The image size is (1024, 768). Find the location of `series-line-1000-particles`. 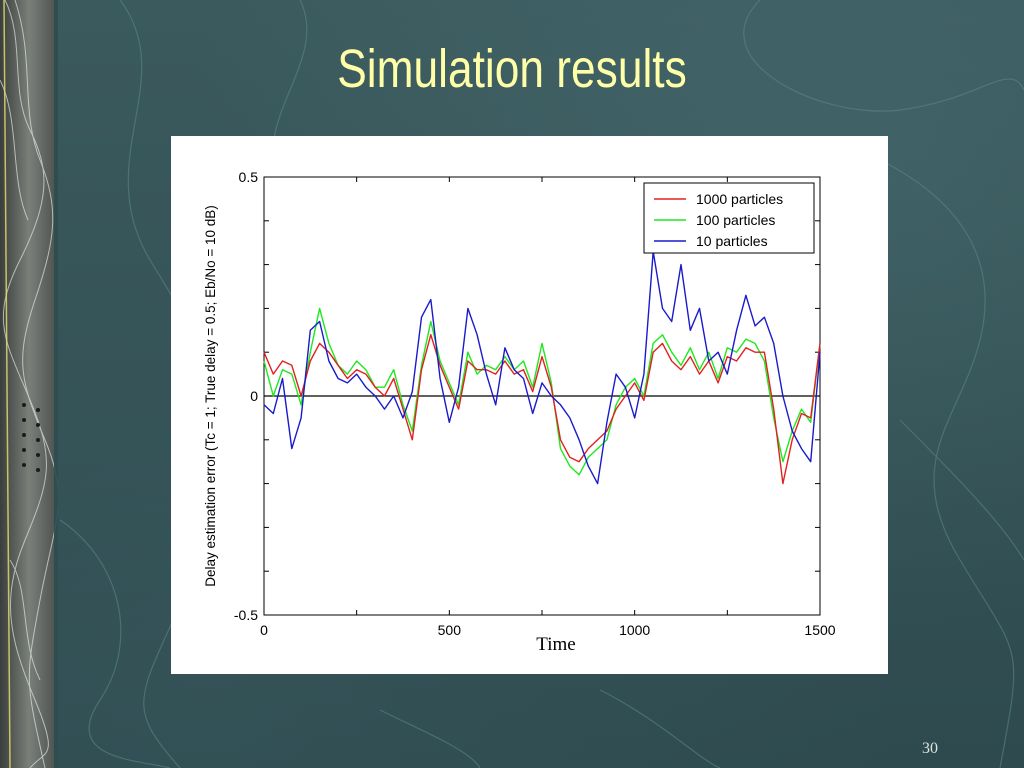

series-line-1000-particles is located at coordinates (542, 409).